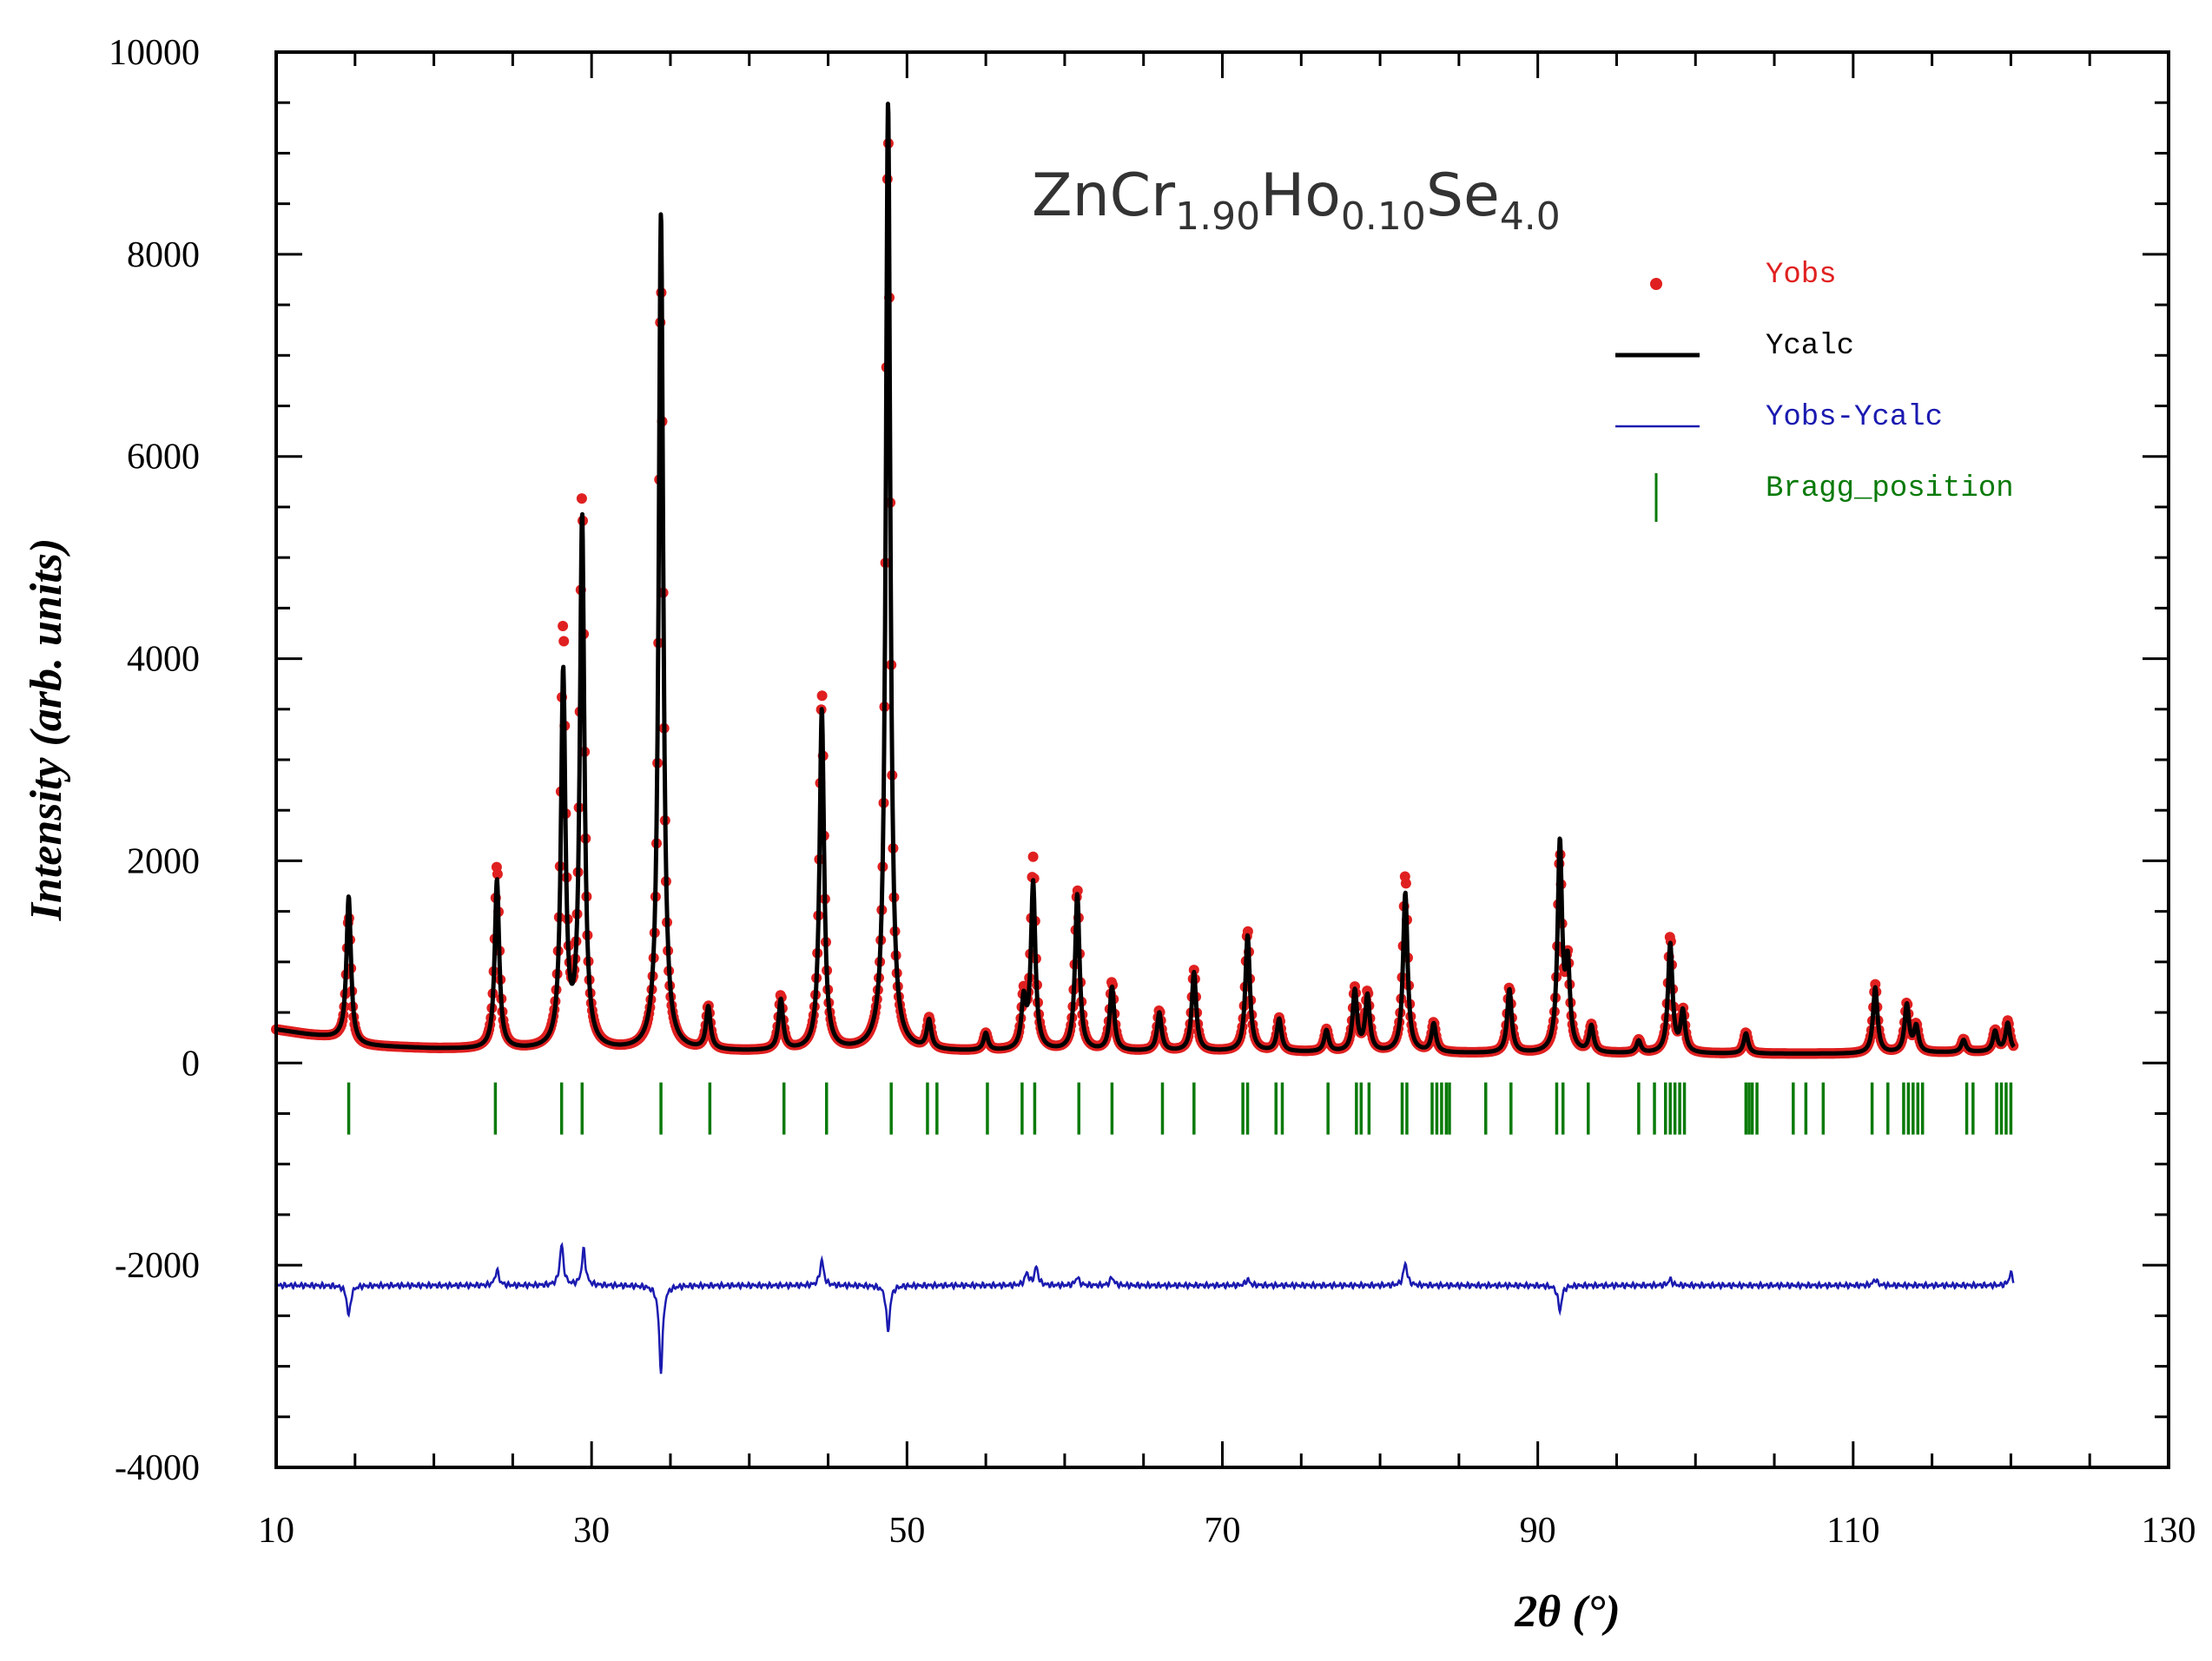  What do you see at coordinates (1463, 195) in the screenshot?
I see `annotation-text: Se` at bounding box center [1463, 195].